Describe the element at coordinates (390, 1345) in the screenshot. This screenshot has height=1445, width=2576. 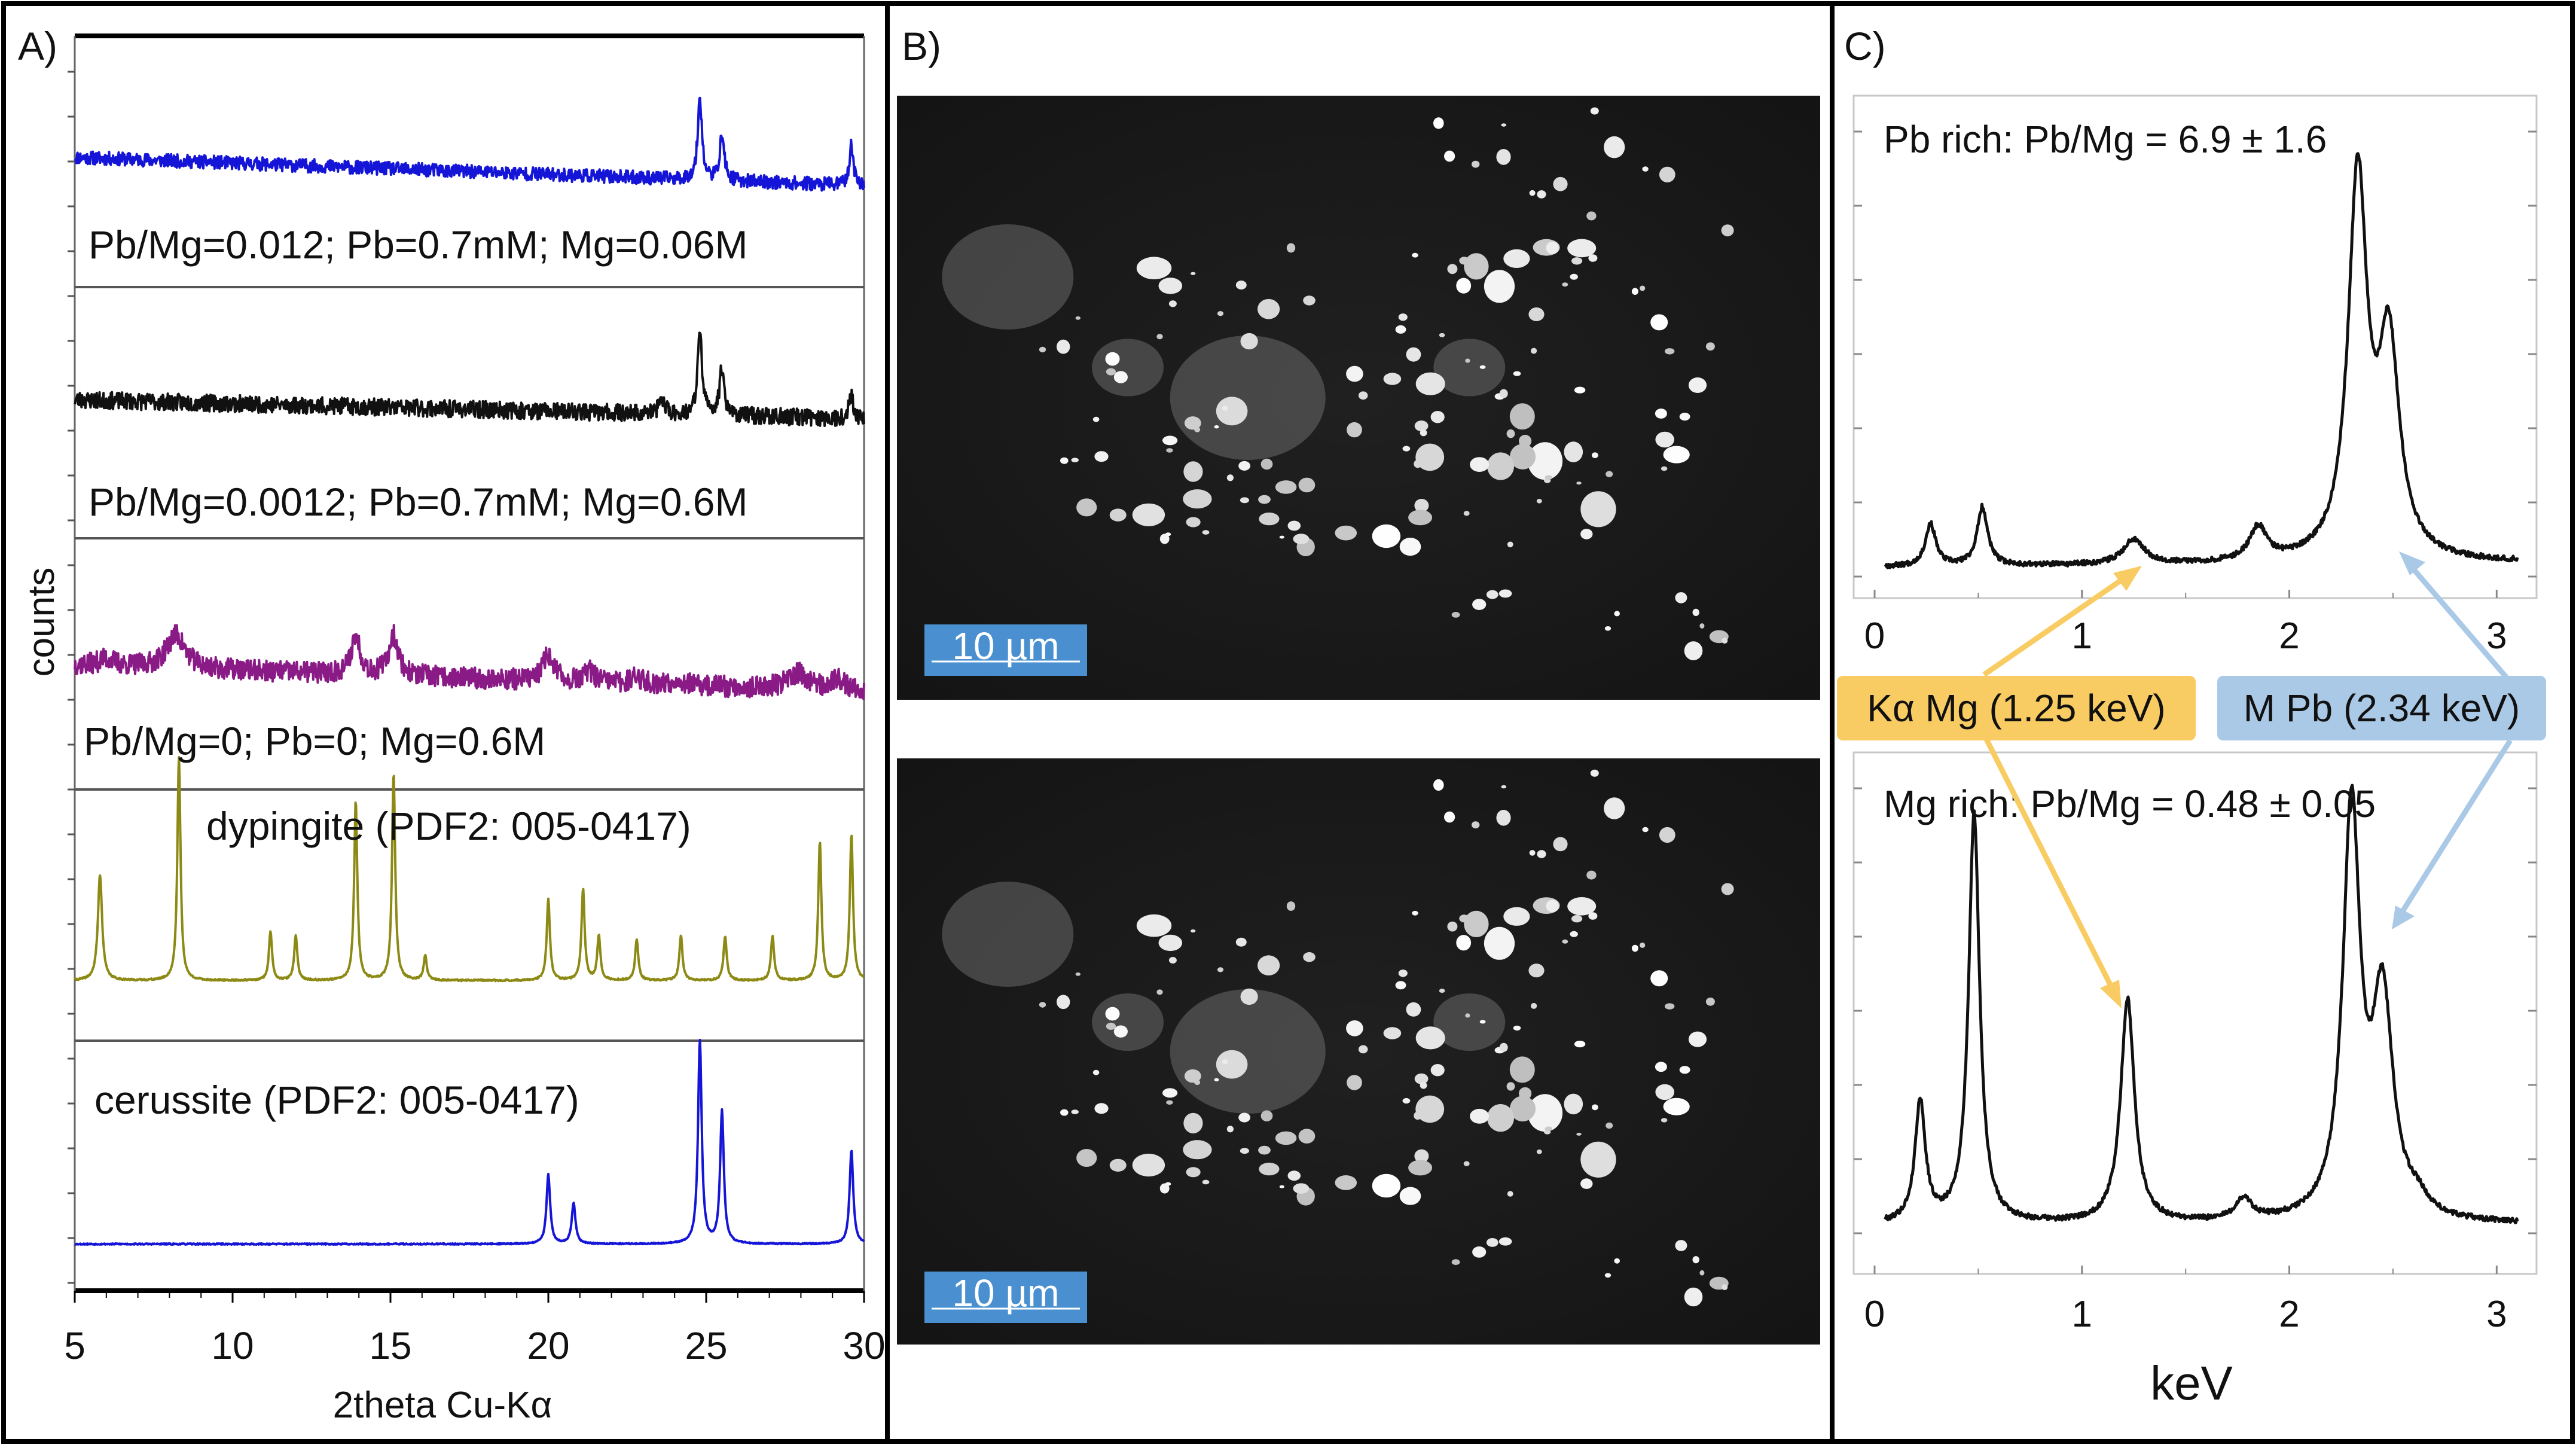
I see `xrd-x-tick-label: 15` at that location.